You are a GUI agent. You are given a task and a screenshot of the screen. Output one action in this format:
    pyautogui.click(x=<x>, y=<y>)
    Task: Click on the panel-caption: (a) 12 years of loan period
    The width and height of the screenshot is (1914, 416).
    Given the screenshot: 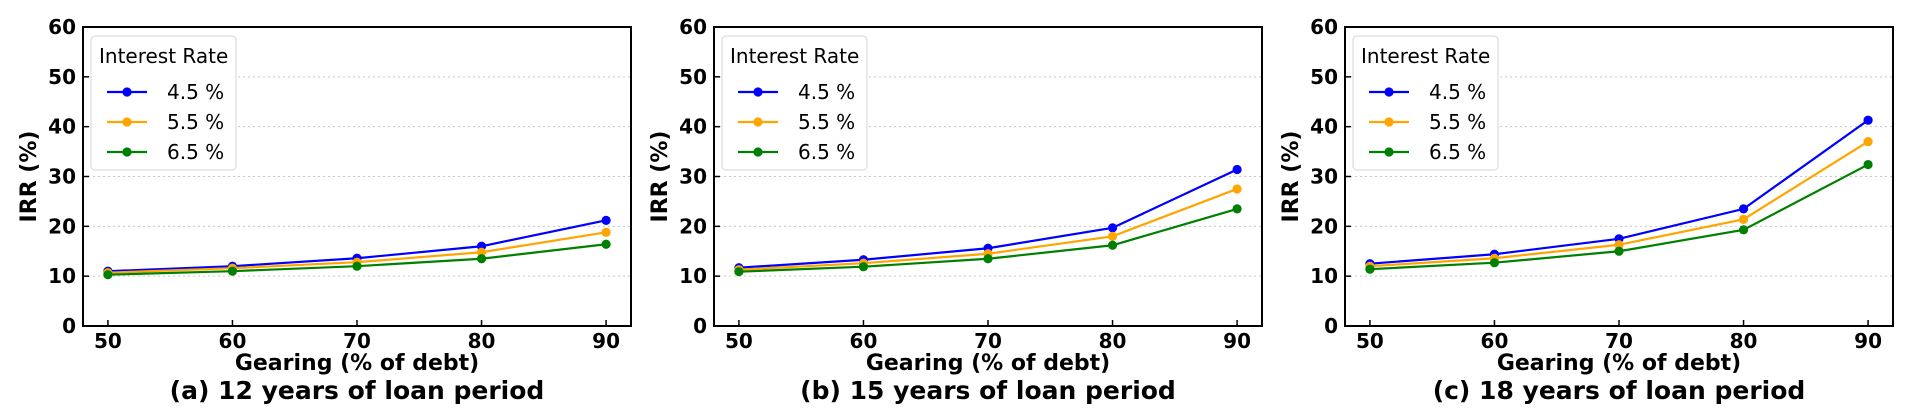 What is the action you would take?
    pyautogui.click(x=357, y=390)
    